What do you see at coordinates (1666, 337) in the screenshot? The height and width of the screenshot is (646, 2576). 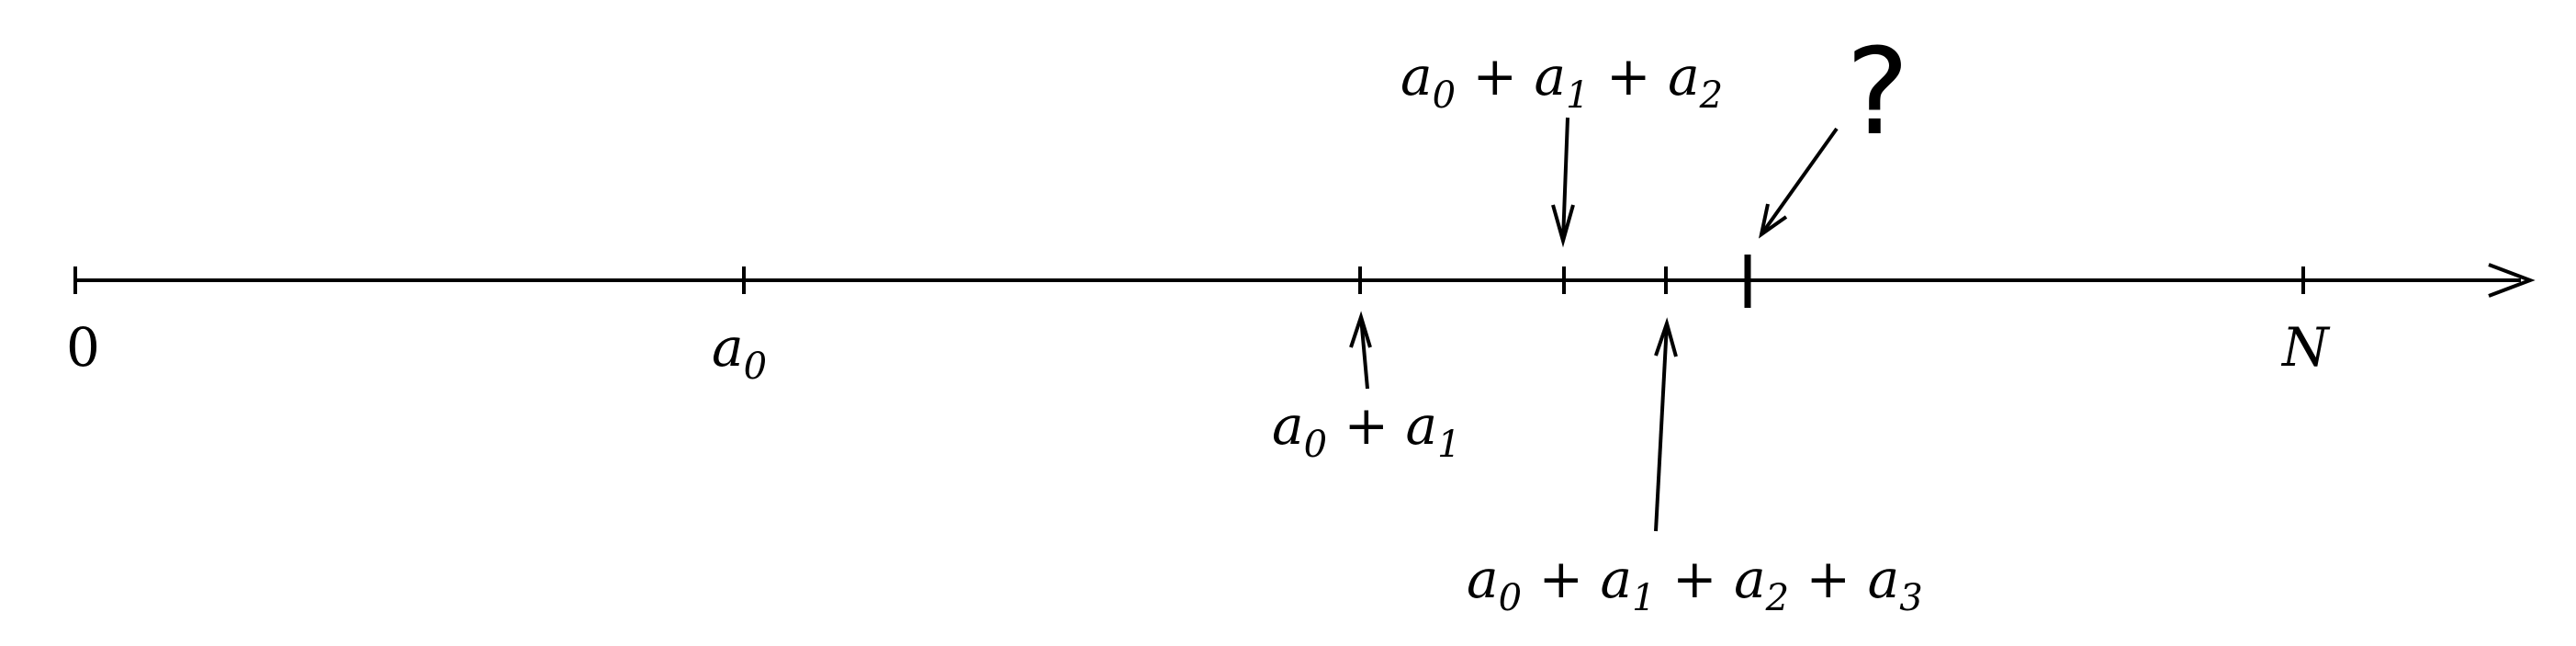 I see `arrow-s3-head` at bounding box center [1666, 337].